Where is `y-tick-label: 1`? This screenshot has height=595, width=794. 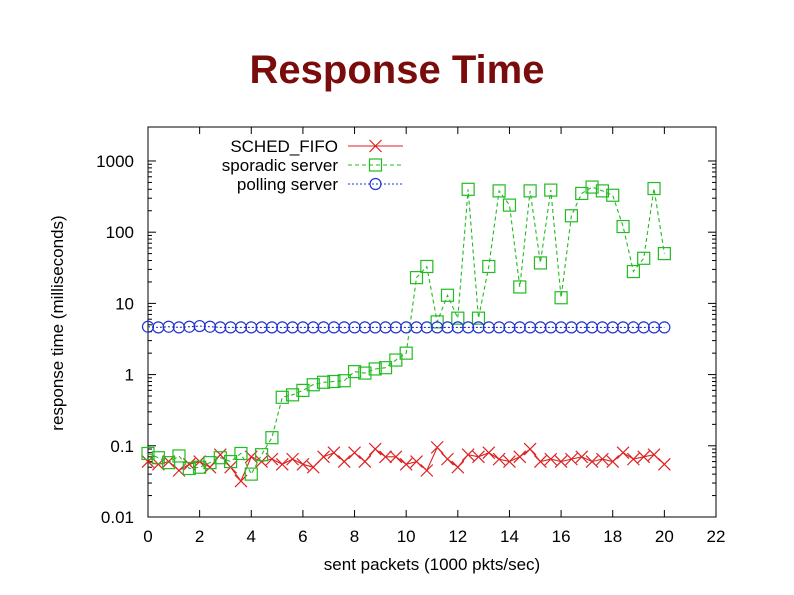
y-tick-label: 1 is located at coordinates (129, 375).